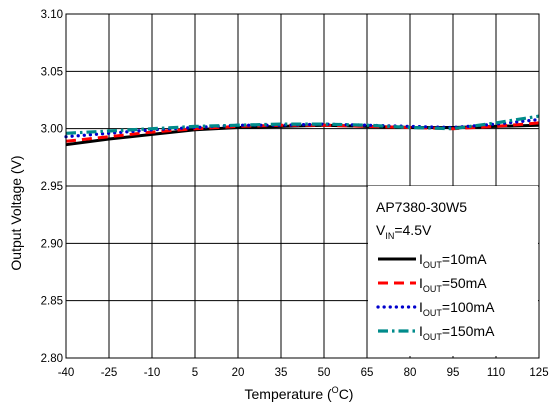  What do you see at coordinates (52, 302) in the screenshot?
I see `y-tick-label: 2.85` at bounding box center [52, 302].